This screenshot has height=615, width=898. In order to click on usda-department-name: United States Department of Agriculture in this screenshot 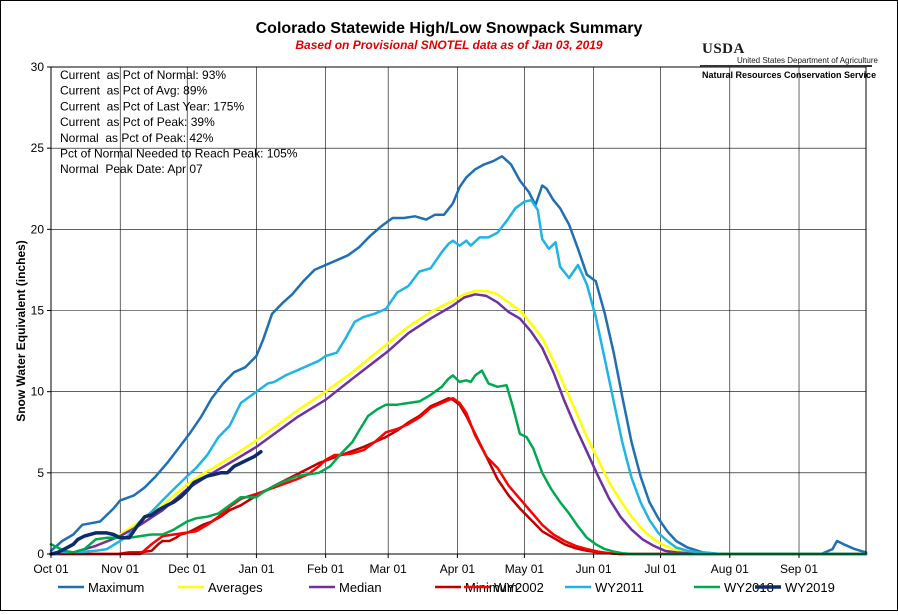, I will do `click(807, 60)`.